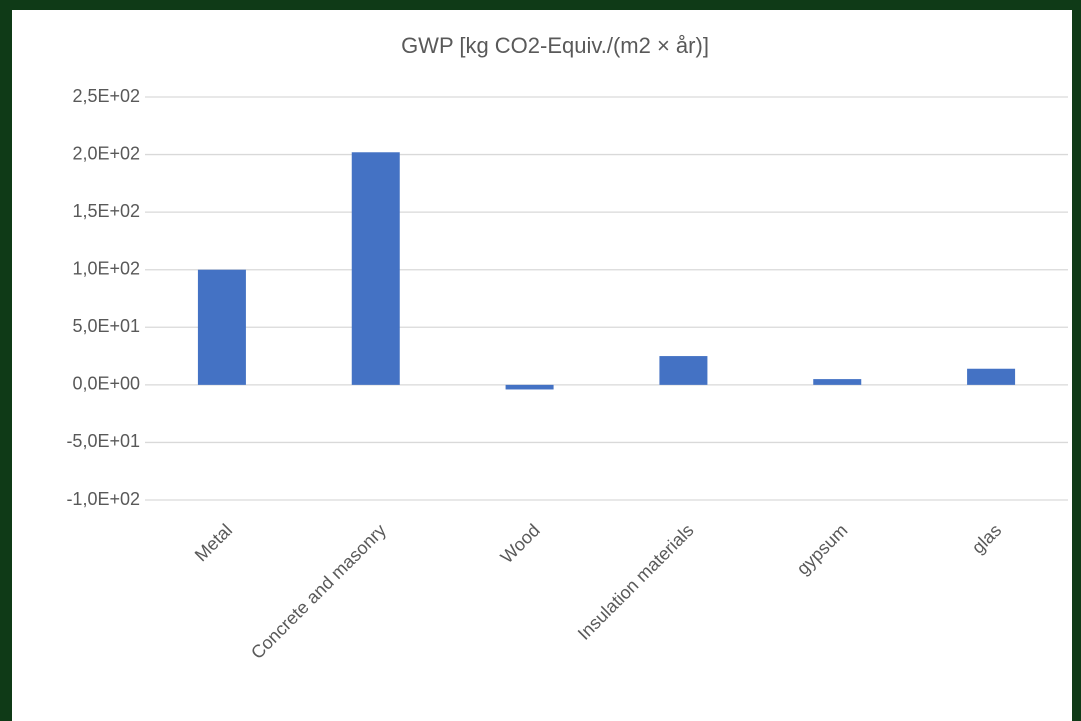 The image size is (1081, 721). I want to click on chart-title: GWP [kg CO2-Equiv./(m2 × år)], so click(555, 45).